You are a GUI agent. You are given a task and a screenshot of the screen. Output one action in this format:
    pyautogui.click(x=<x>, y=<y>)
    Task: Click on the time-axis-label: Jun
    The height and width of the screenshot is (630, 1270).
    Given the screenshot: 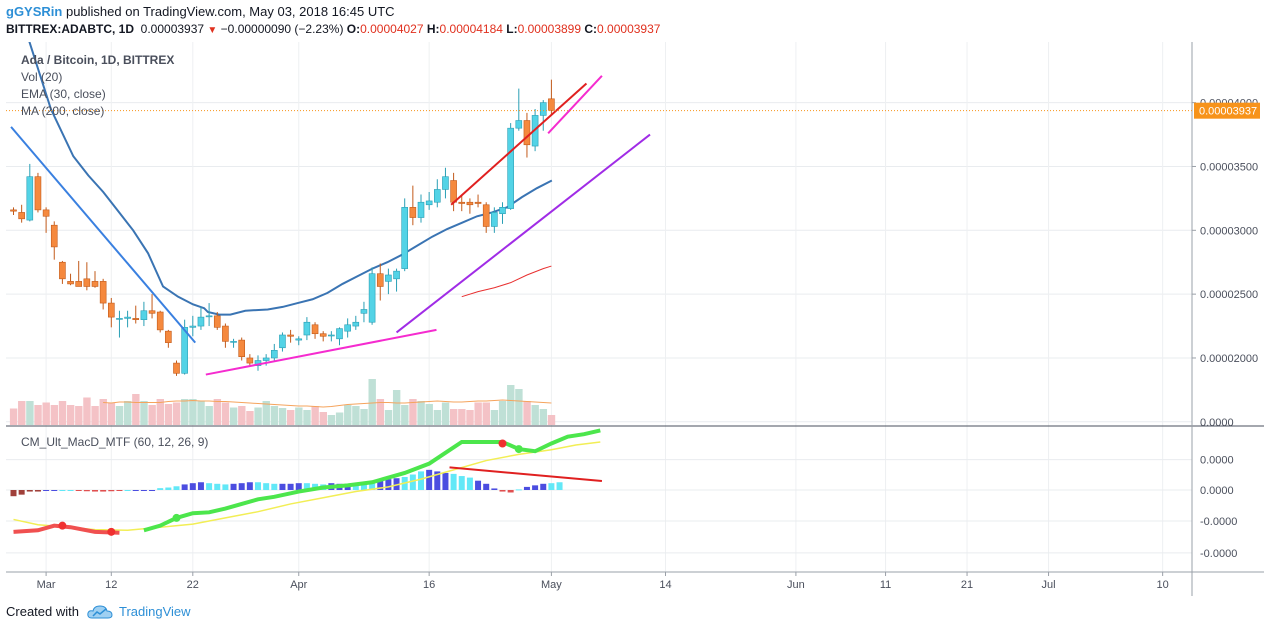 What is the action you would take?
    pyautogui.click(x=796, y=585)
    